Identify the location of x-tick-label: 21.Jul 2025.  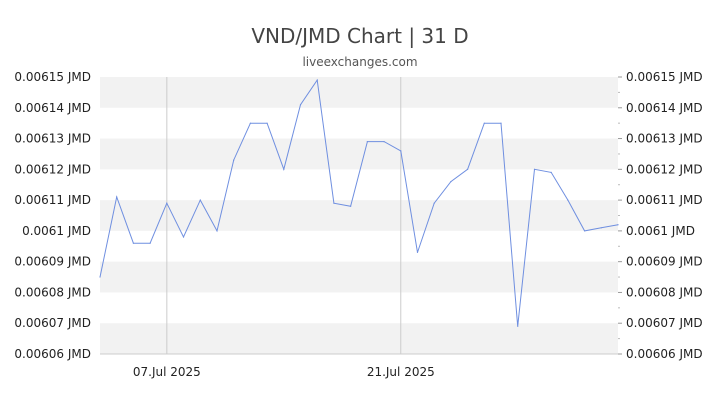
(401, 372).